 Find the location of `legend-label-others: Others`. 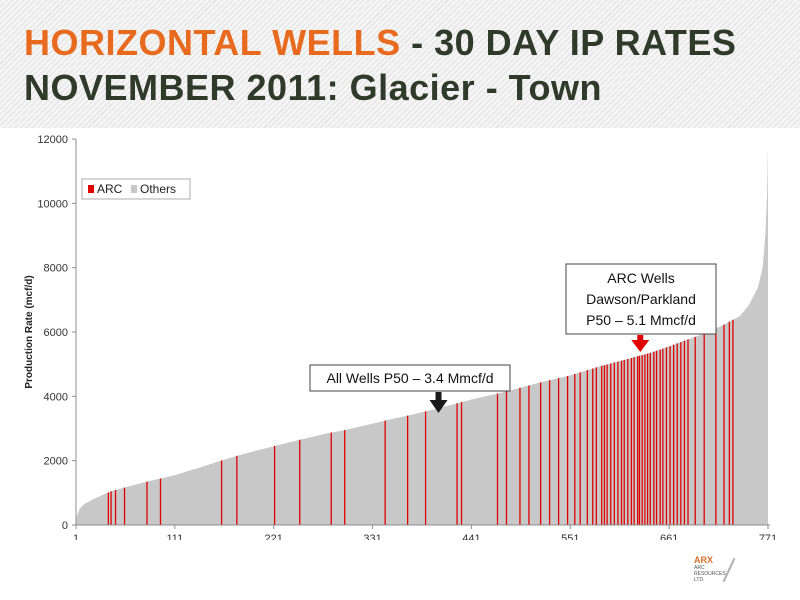

legend-label-others: Others is located at coordinates (158, 189).